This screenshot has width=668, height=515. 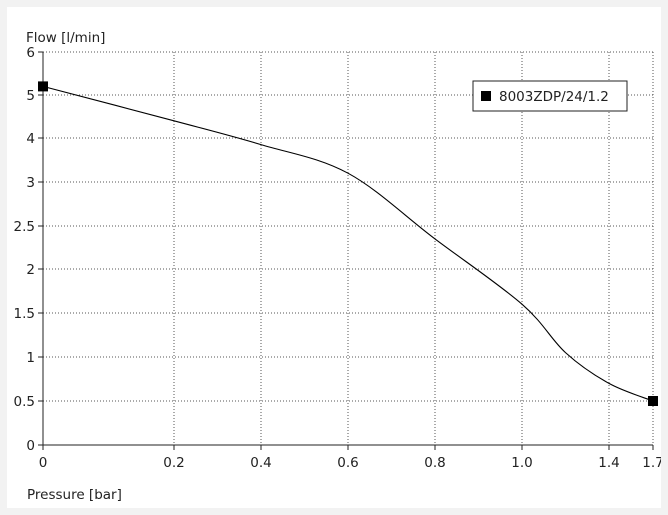 I want to click on y-tick-label: 5, so click(x=30, y=96).